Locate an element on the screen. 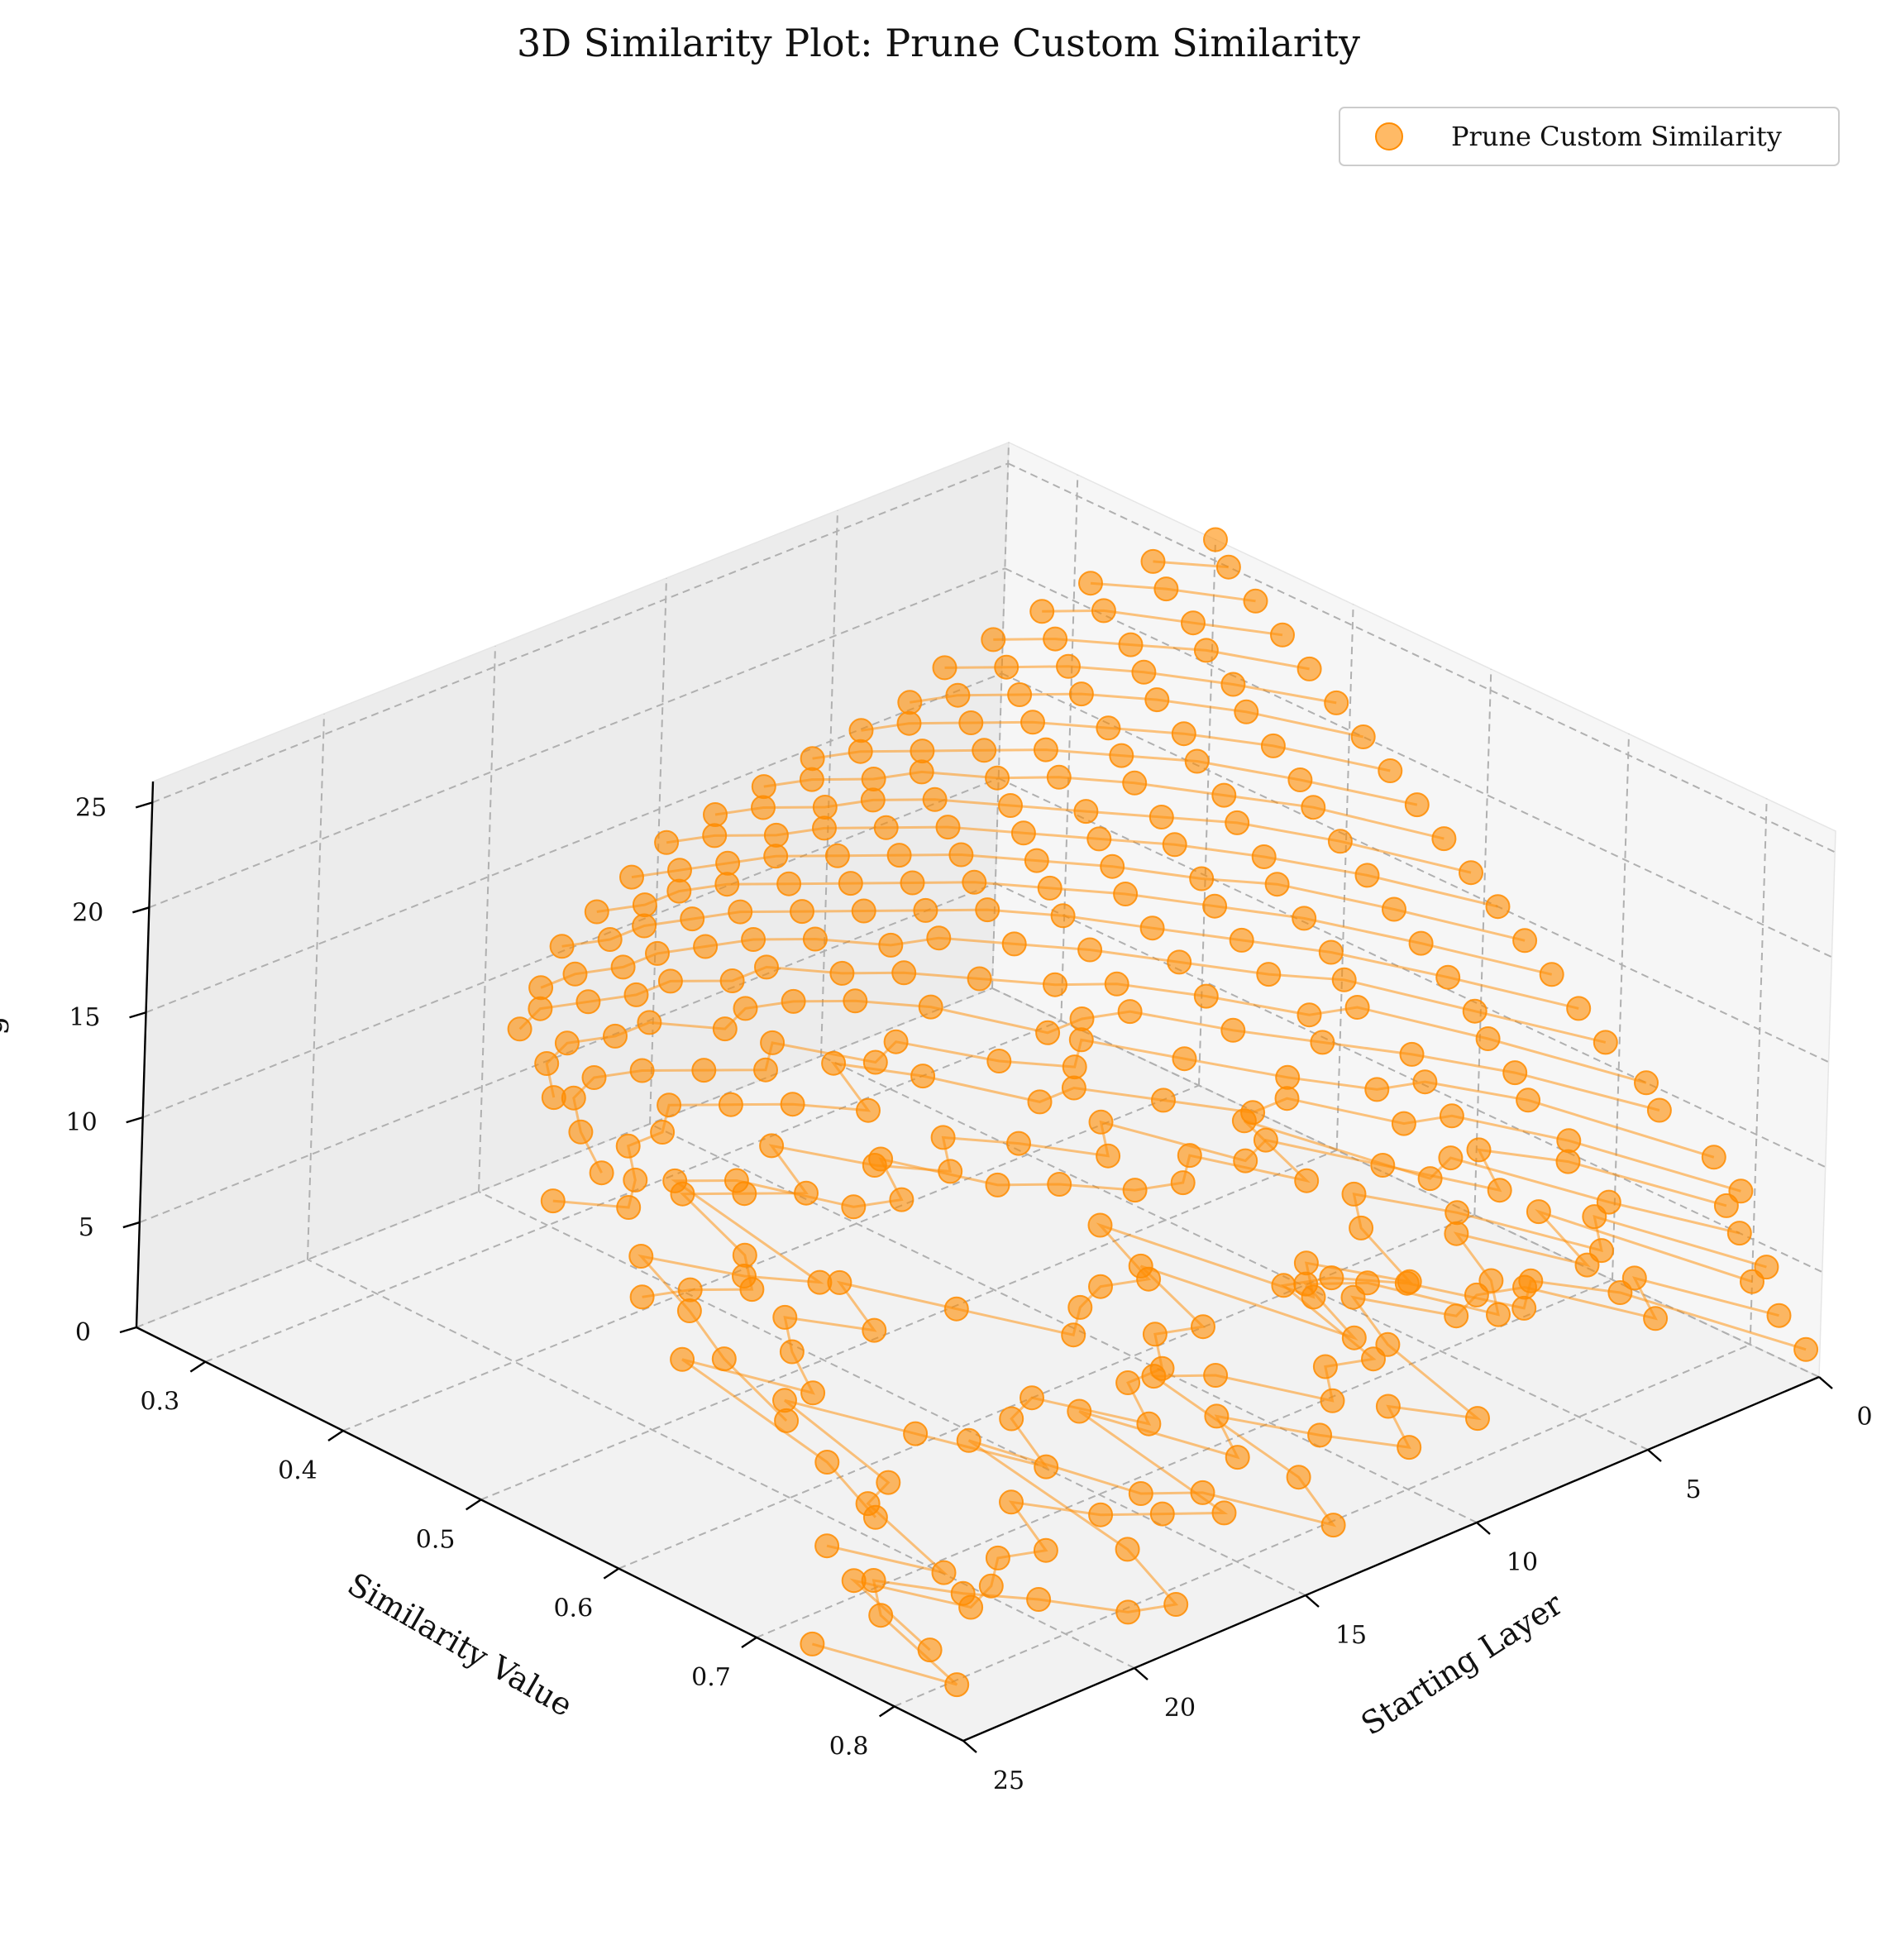 This screenshot has height=1960, width=1891. z-tick-label: 0 is located at coordinates (83, 1332).